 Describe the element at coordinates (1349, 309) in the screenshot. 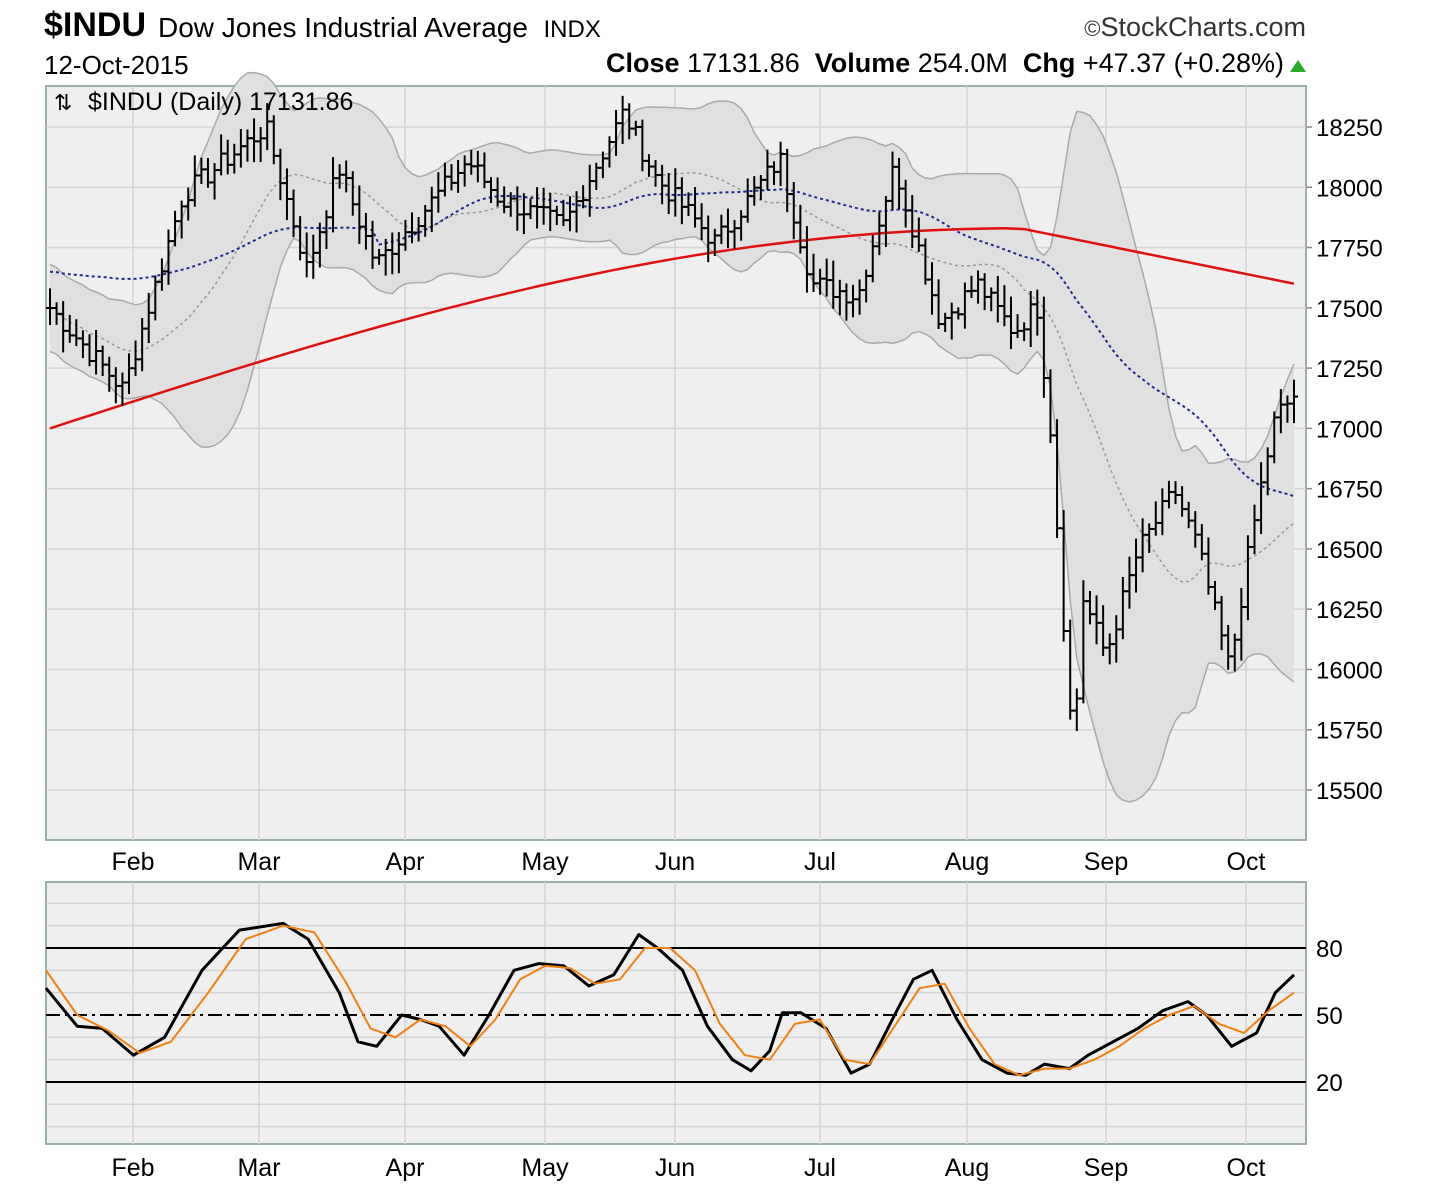

I see `price-ytick-label: 17500` at that location.